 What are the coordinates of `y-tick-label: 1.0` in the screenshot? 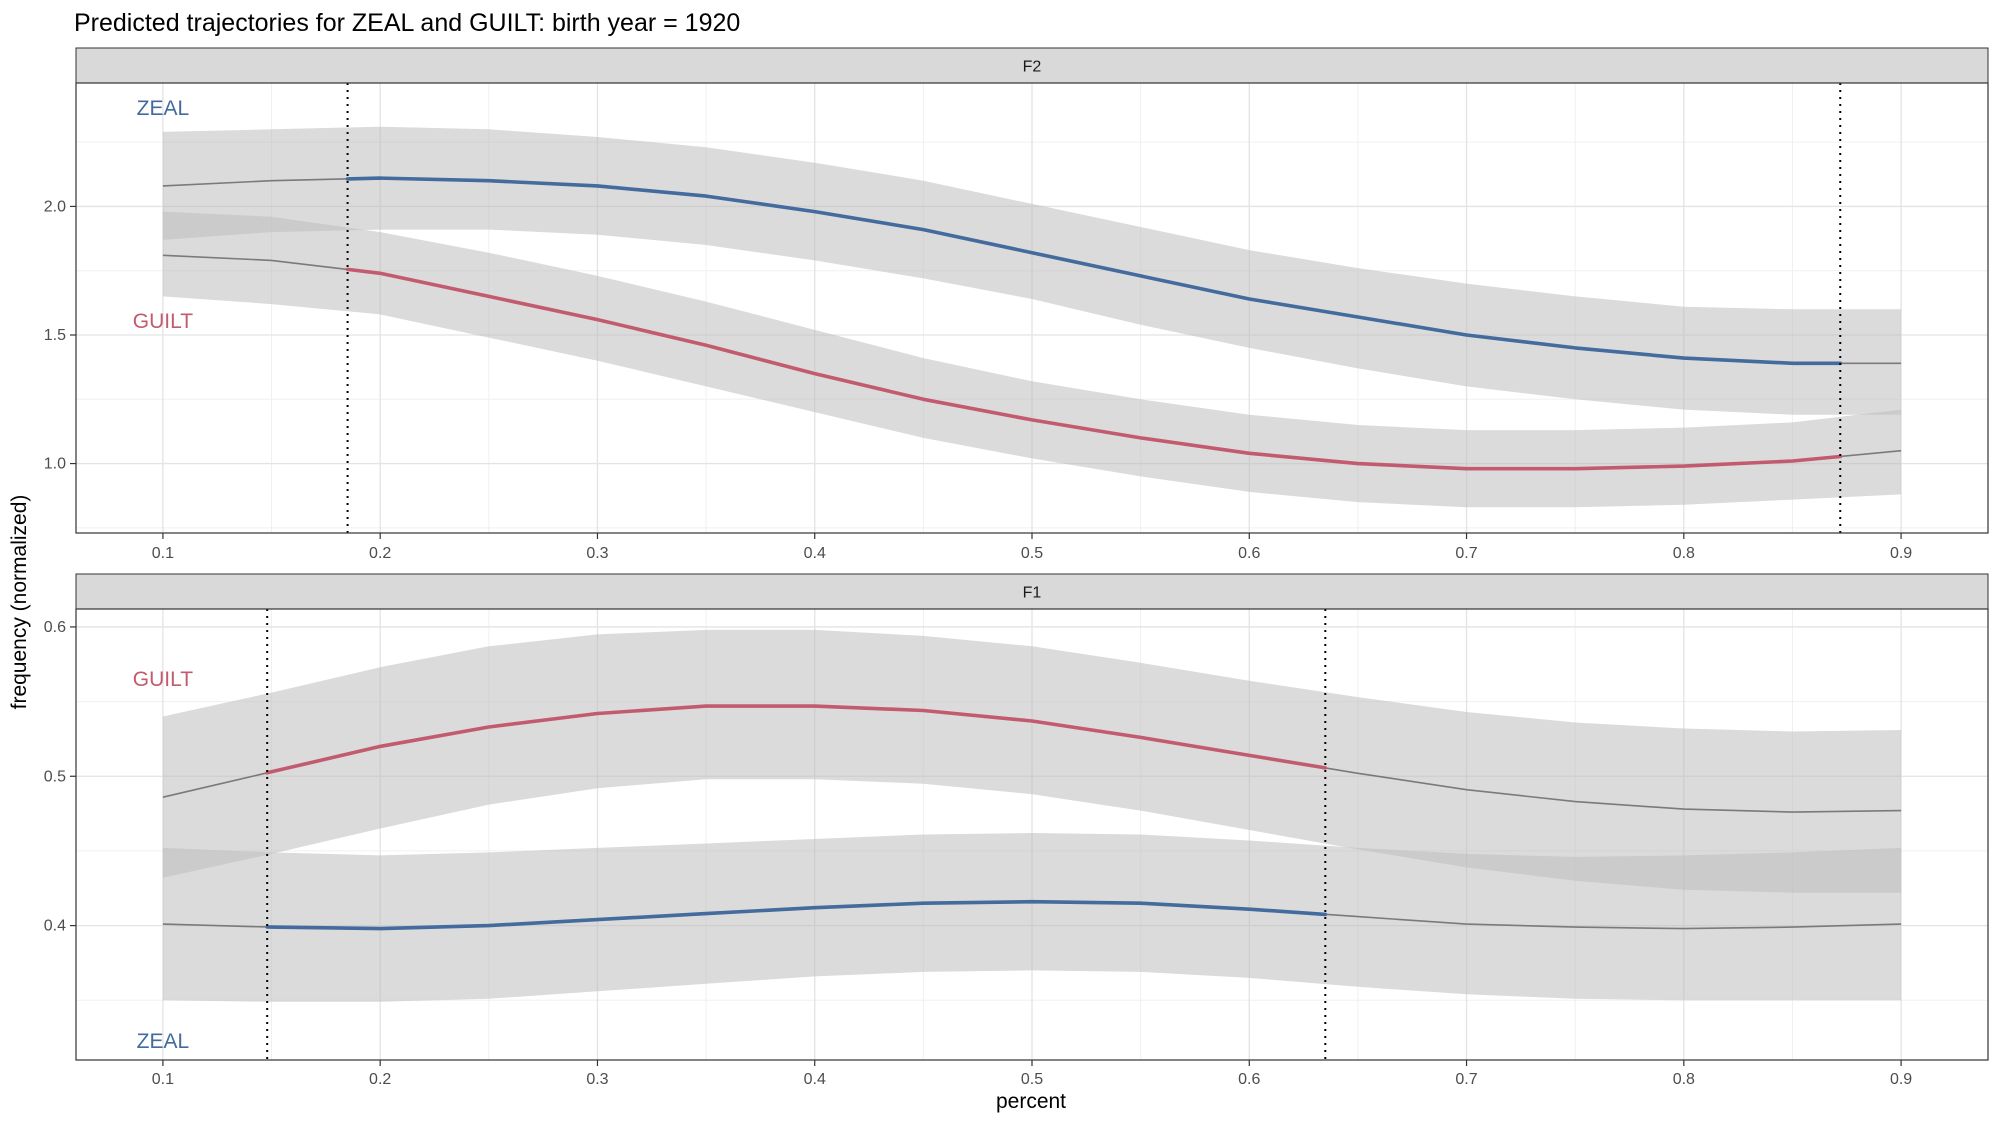 It's located at (55, 464).